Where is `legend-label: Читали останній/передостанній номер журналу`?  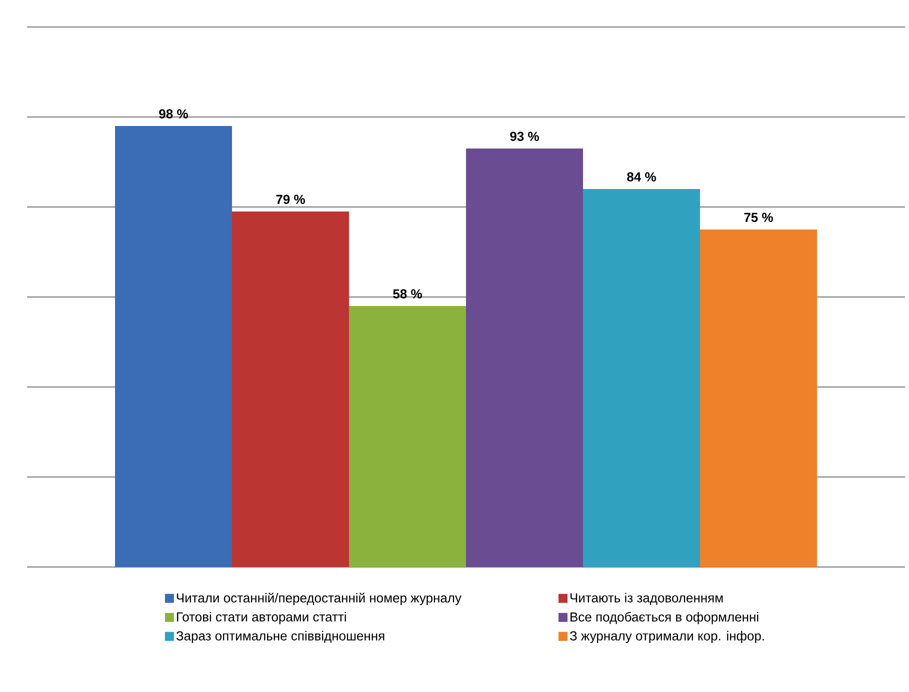 legend-label: Читали останній/передостанній номер журналу is located at coordinates (319, 599).